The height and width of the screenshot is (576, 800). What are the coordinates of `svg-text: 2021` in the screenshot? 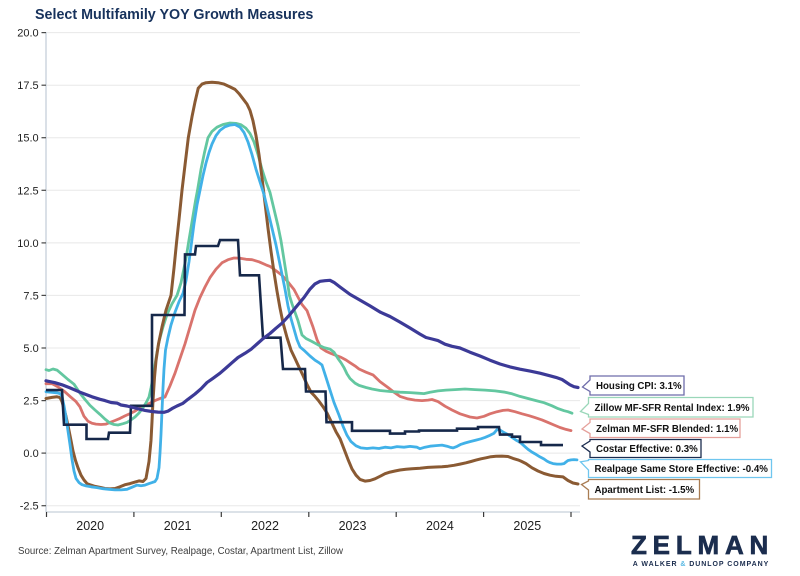 It's located at (178, 526).